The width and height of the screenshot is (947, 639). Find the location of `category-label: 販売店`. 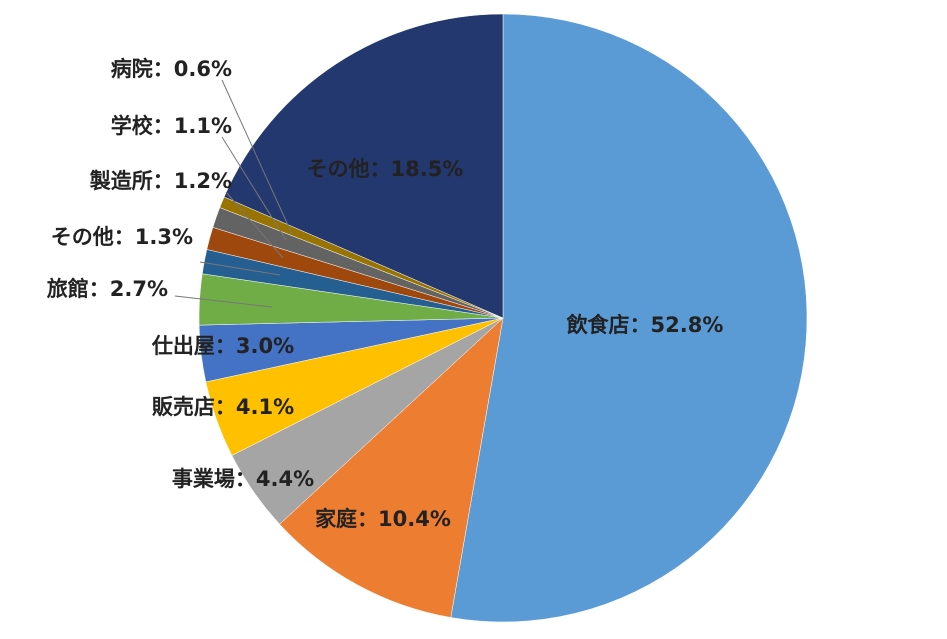

category-label: 販売店 is located at coordinates (183, 407).